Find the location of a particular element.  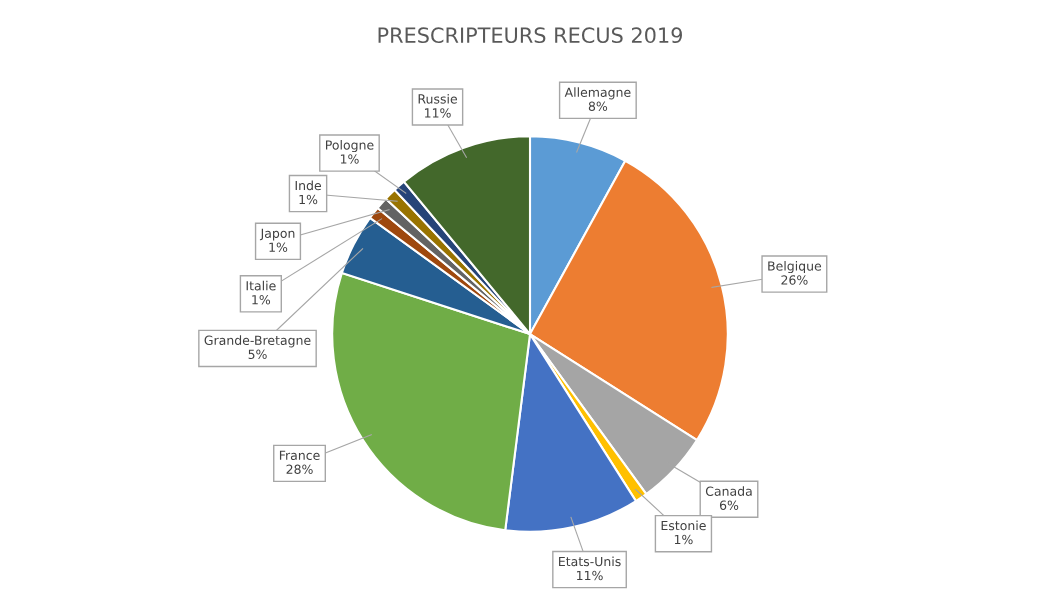

slice-label: Etats-Unis is located at coordinates (590, 561).